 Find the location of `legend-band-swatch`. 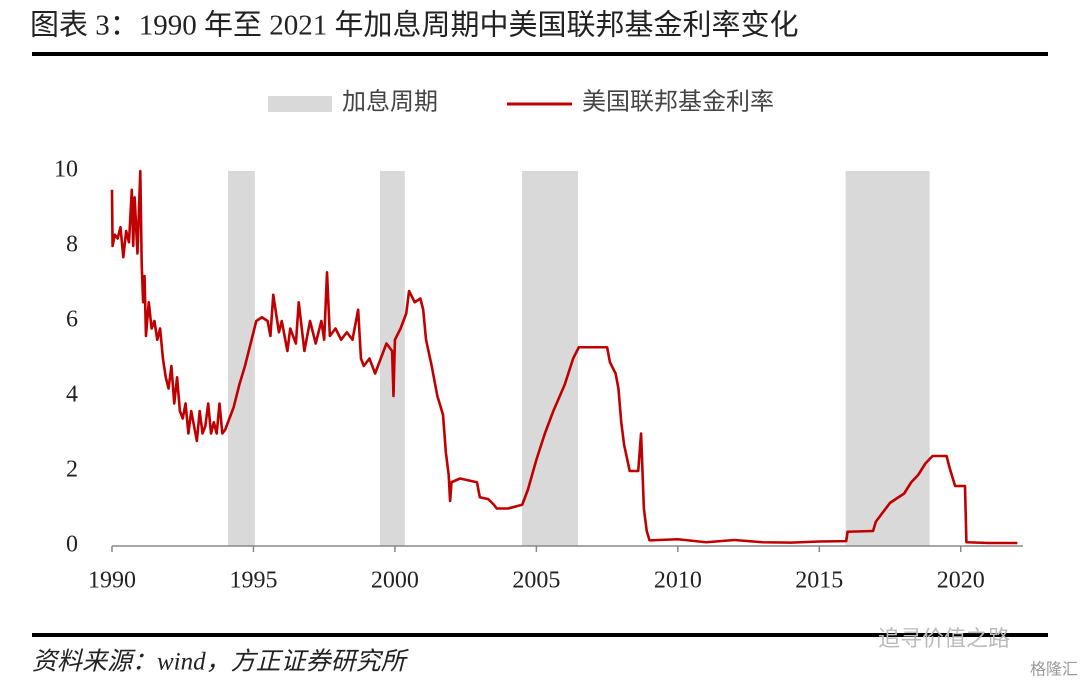

legend-band-swatch is located at coordinates (300, 104).